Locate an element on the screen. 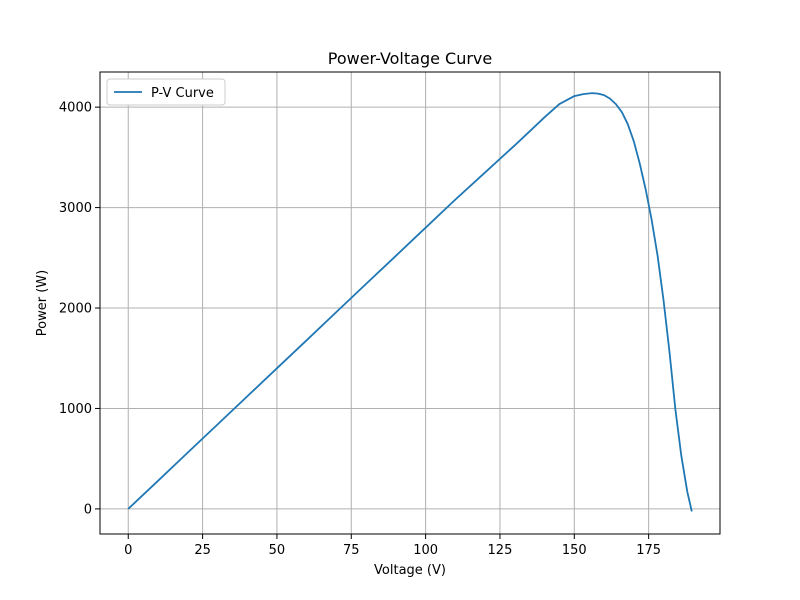  y-tick-label: 4000 is located at coordinates (75, 108).